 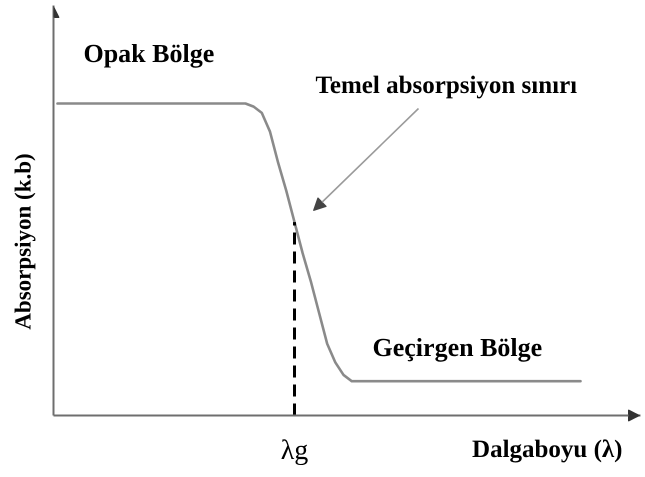 What do you see at coordinates (447, 85) in the screenshot?
I see `text: Temel absorpsiyon sınırı` at bounding box center [447, 85].